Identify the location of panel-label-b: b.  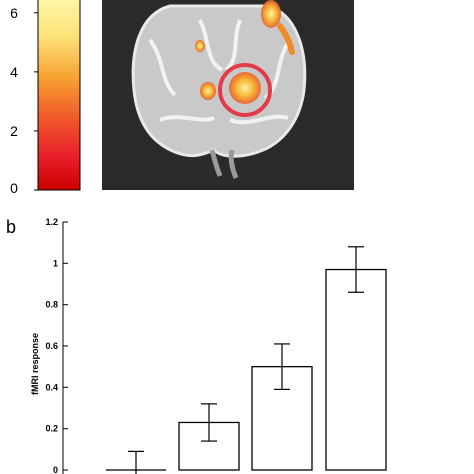
(11, 227).